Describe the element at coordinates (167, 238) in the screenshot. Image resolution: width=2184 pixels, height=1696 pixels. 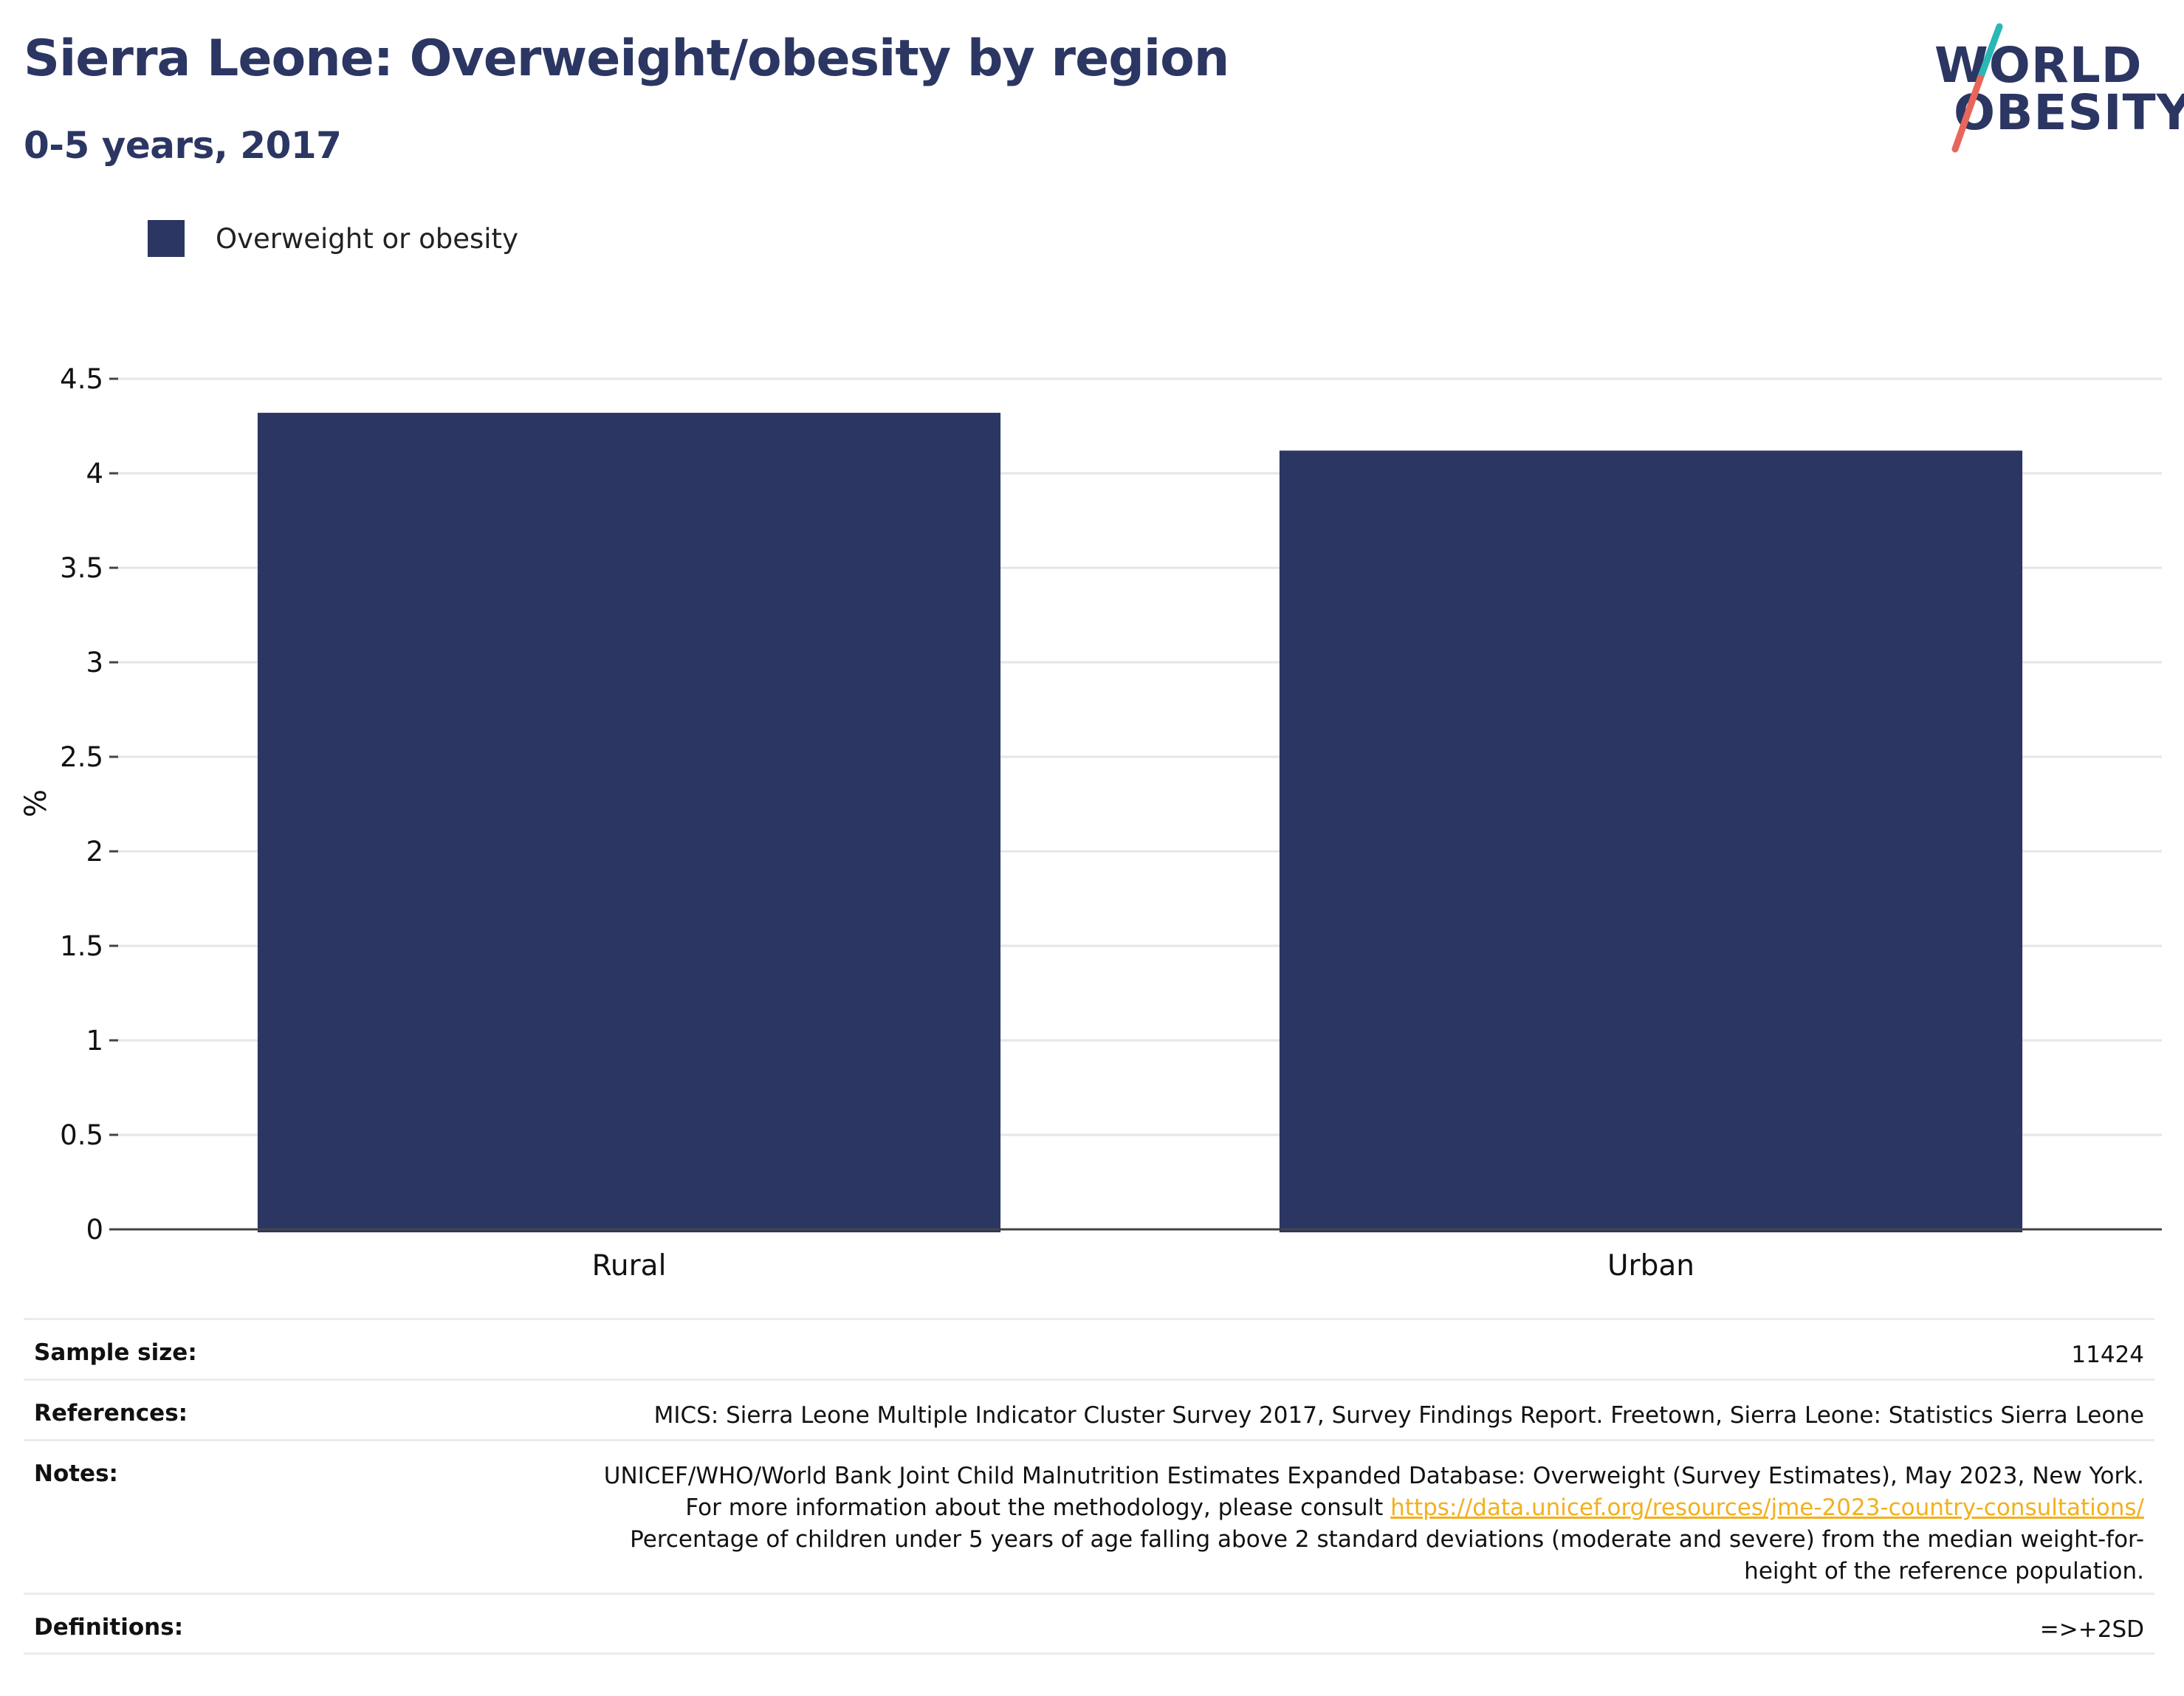
I see `legend-swatch` at that location.